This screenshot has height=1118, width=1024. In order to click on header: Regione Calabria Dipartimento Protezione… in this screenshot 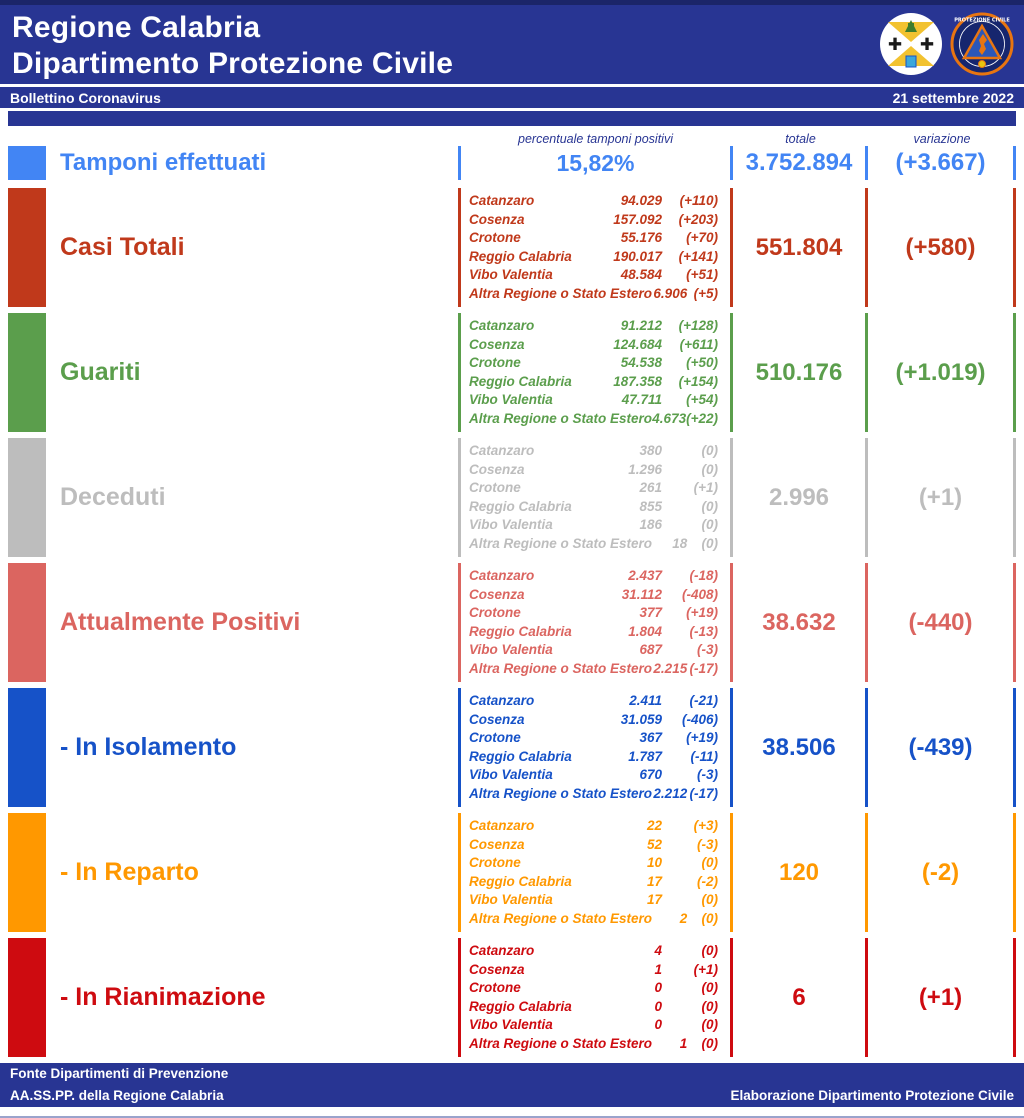, I will do `click(512, 42)`.